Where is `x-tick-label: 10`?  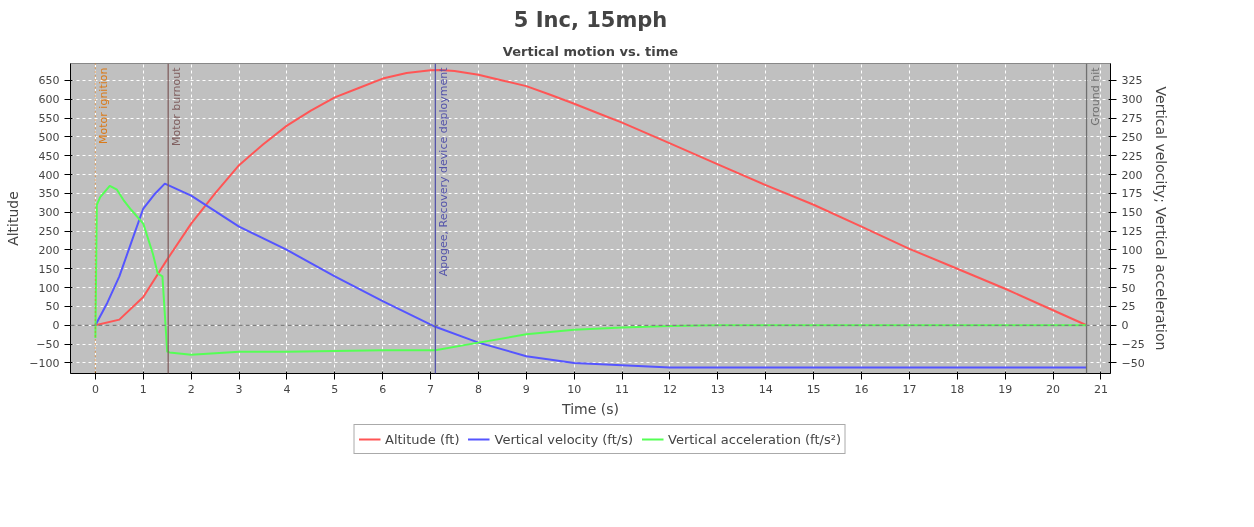 x-tick-label: 10 is located at coordinates (574, 389).